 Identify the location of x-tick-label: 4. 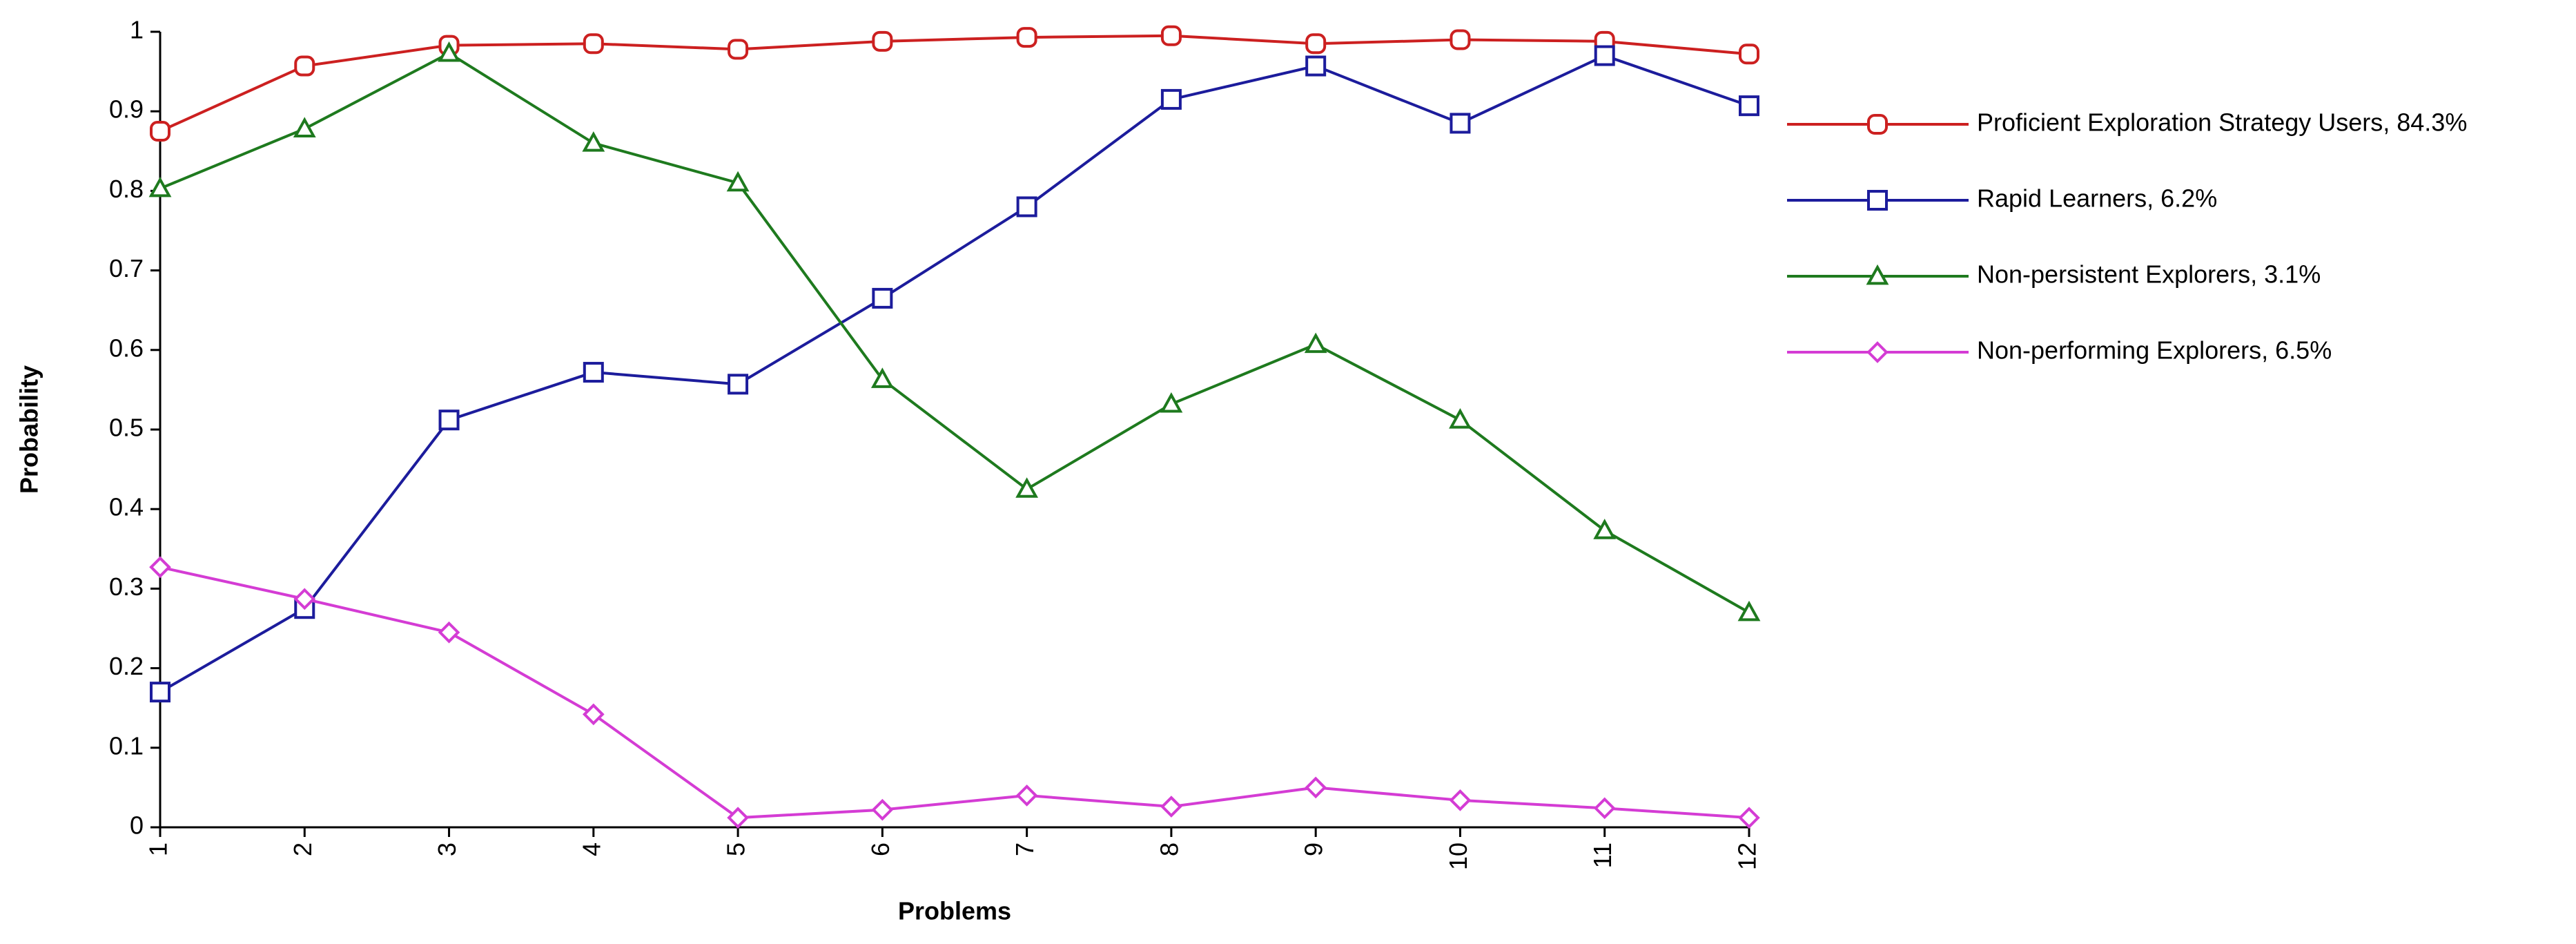
(591, 849).